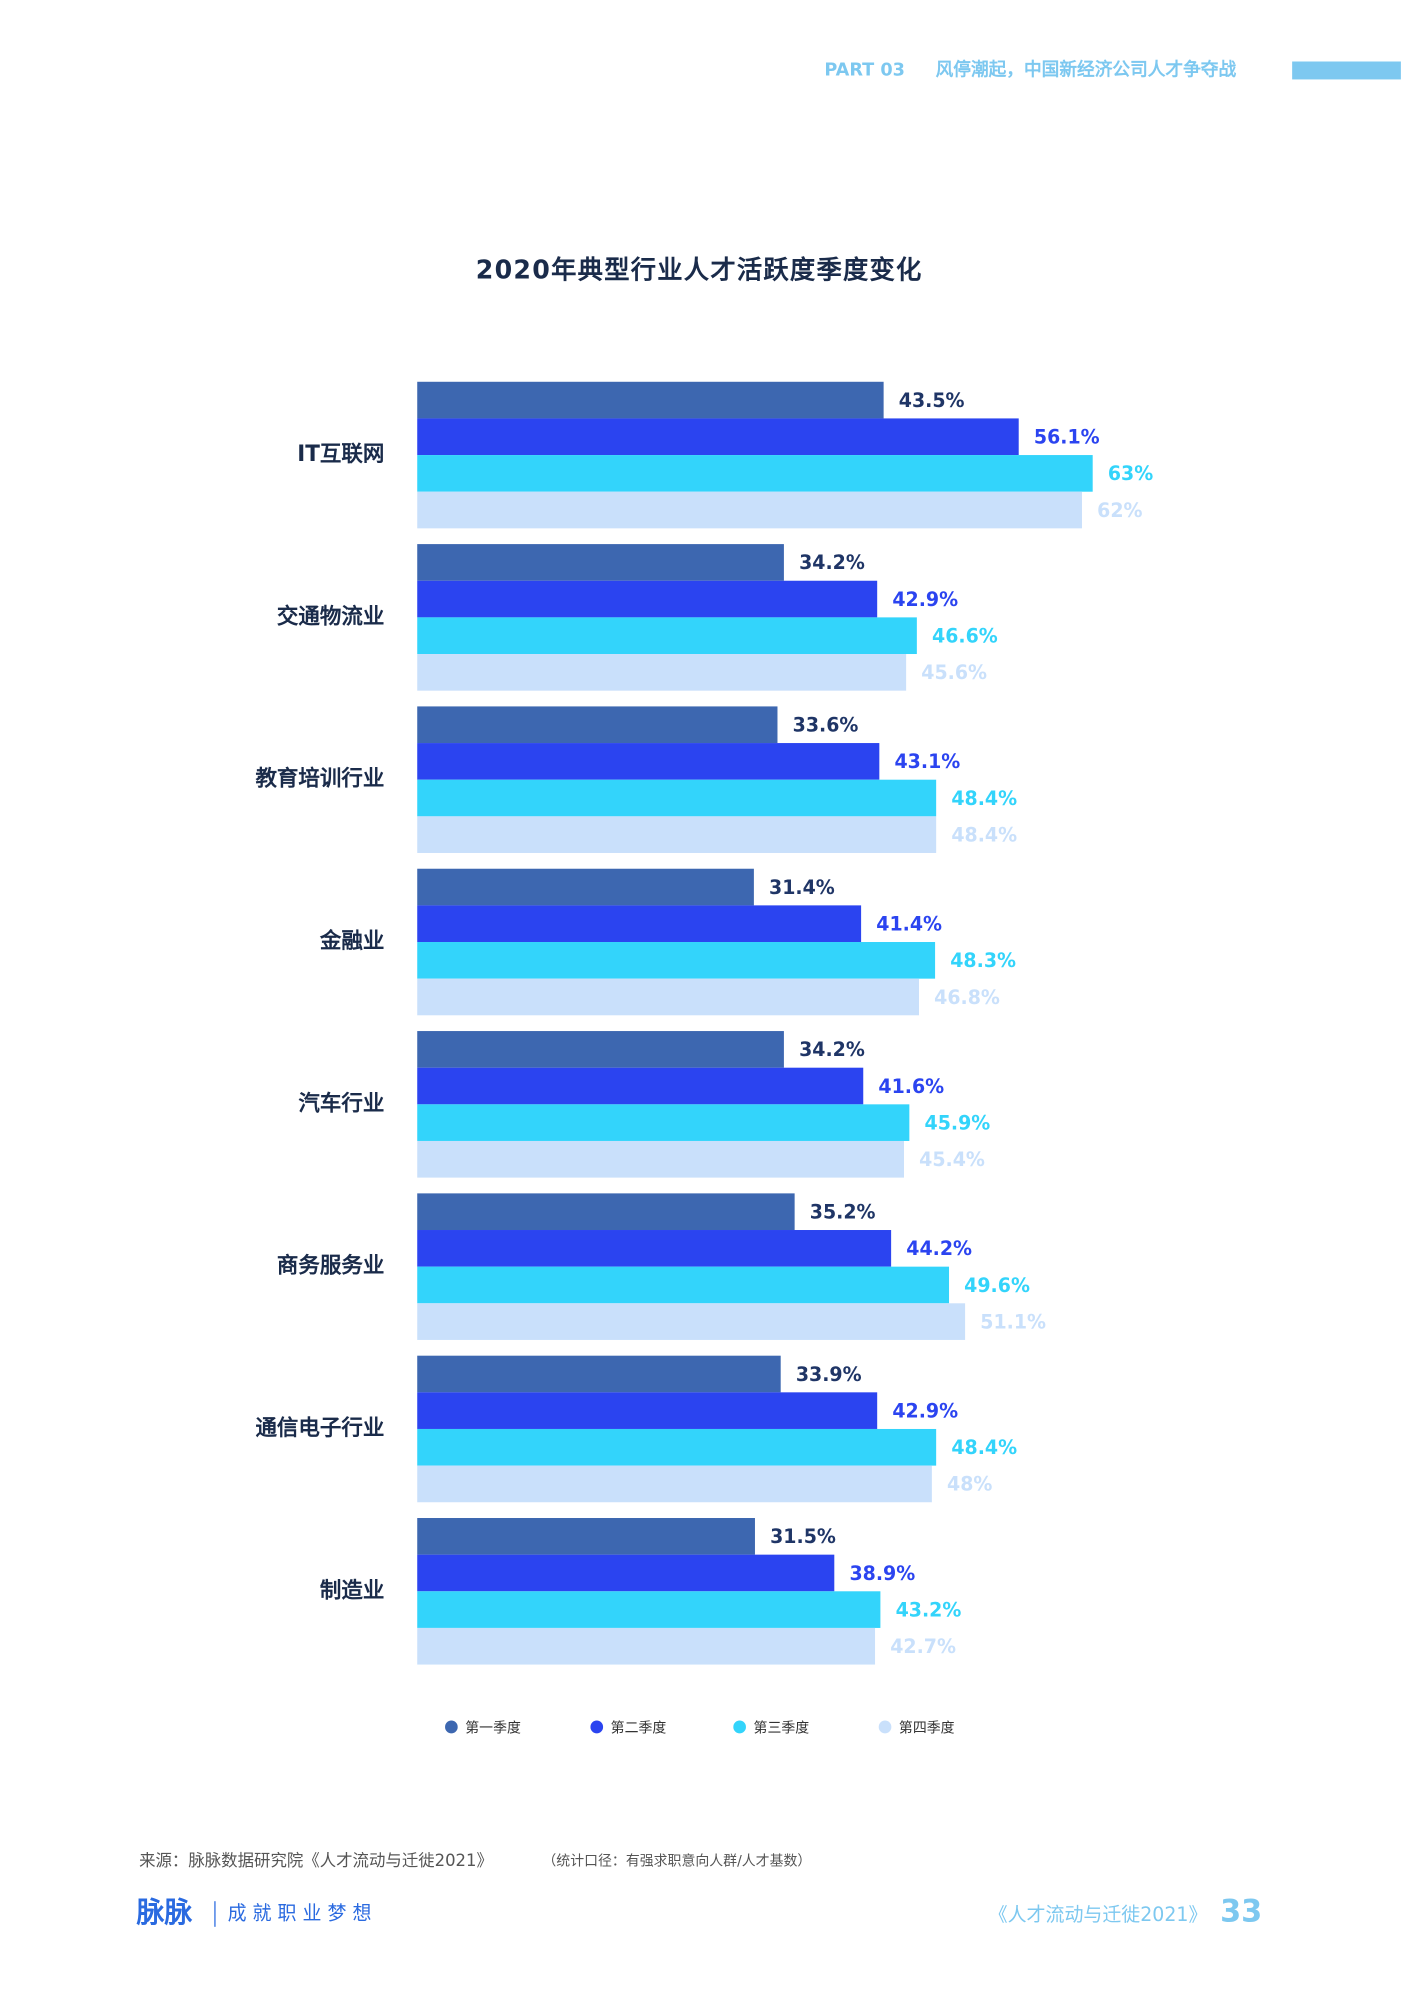  I want to click on value-label: 35.2%, so click(843, 1211).